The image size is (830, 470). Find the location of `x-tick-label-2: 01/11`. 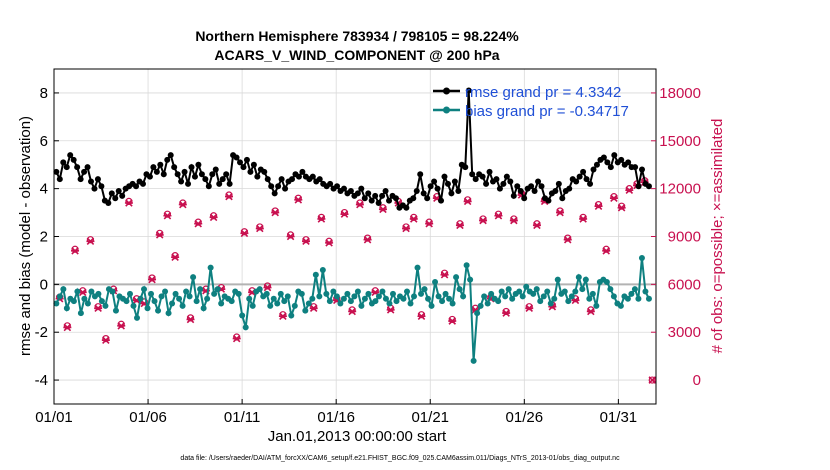

x-tick-label-2: 01/11 is located at coordinates (242, 417).